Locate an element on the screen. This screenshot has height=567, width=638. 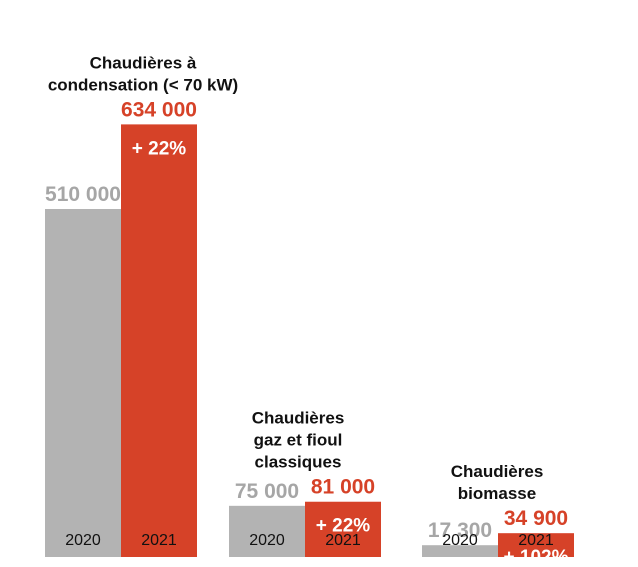
change-label-group-2: + 22% is located at coordinates (343, 526).